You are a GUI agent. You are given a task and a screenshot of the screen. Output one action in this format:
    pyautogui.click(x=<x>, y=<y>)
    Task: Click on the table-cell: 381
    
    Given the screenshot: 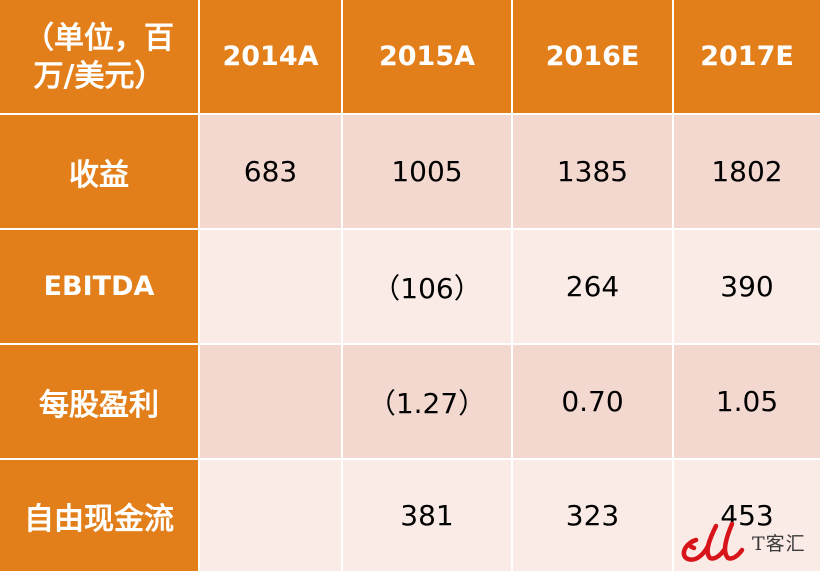 What is the action you would take?
    pyautogui.click(x=427, y=515)
    